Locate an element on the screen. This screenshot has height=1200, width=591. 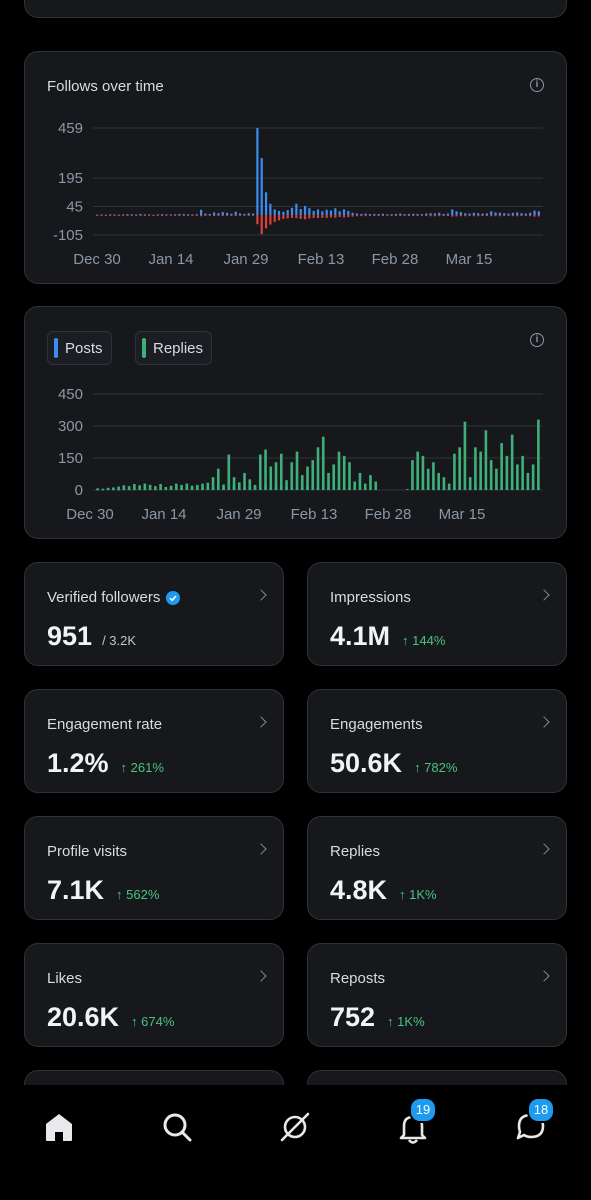
stat-card: Impressions 4.1M ↑ 144% is located at coordinates (437, 614).